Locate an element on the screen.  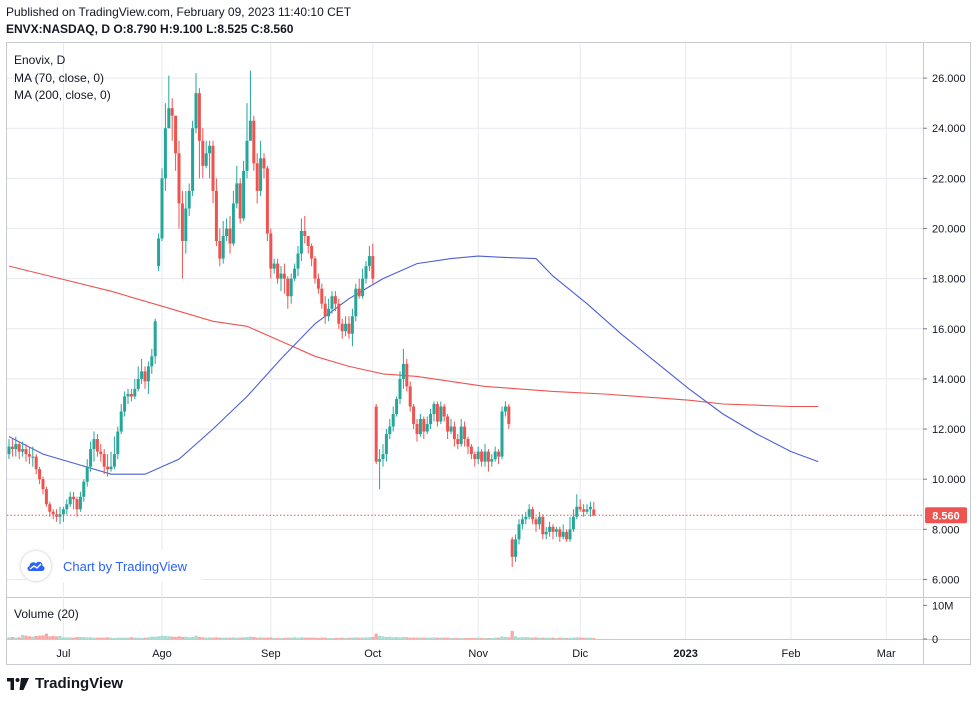
badge-label: Chart by TradingView is located at coordinates (125, 566).